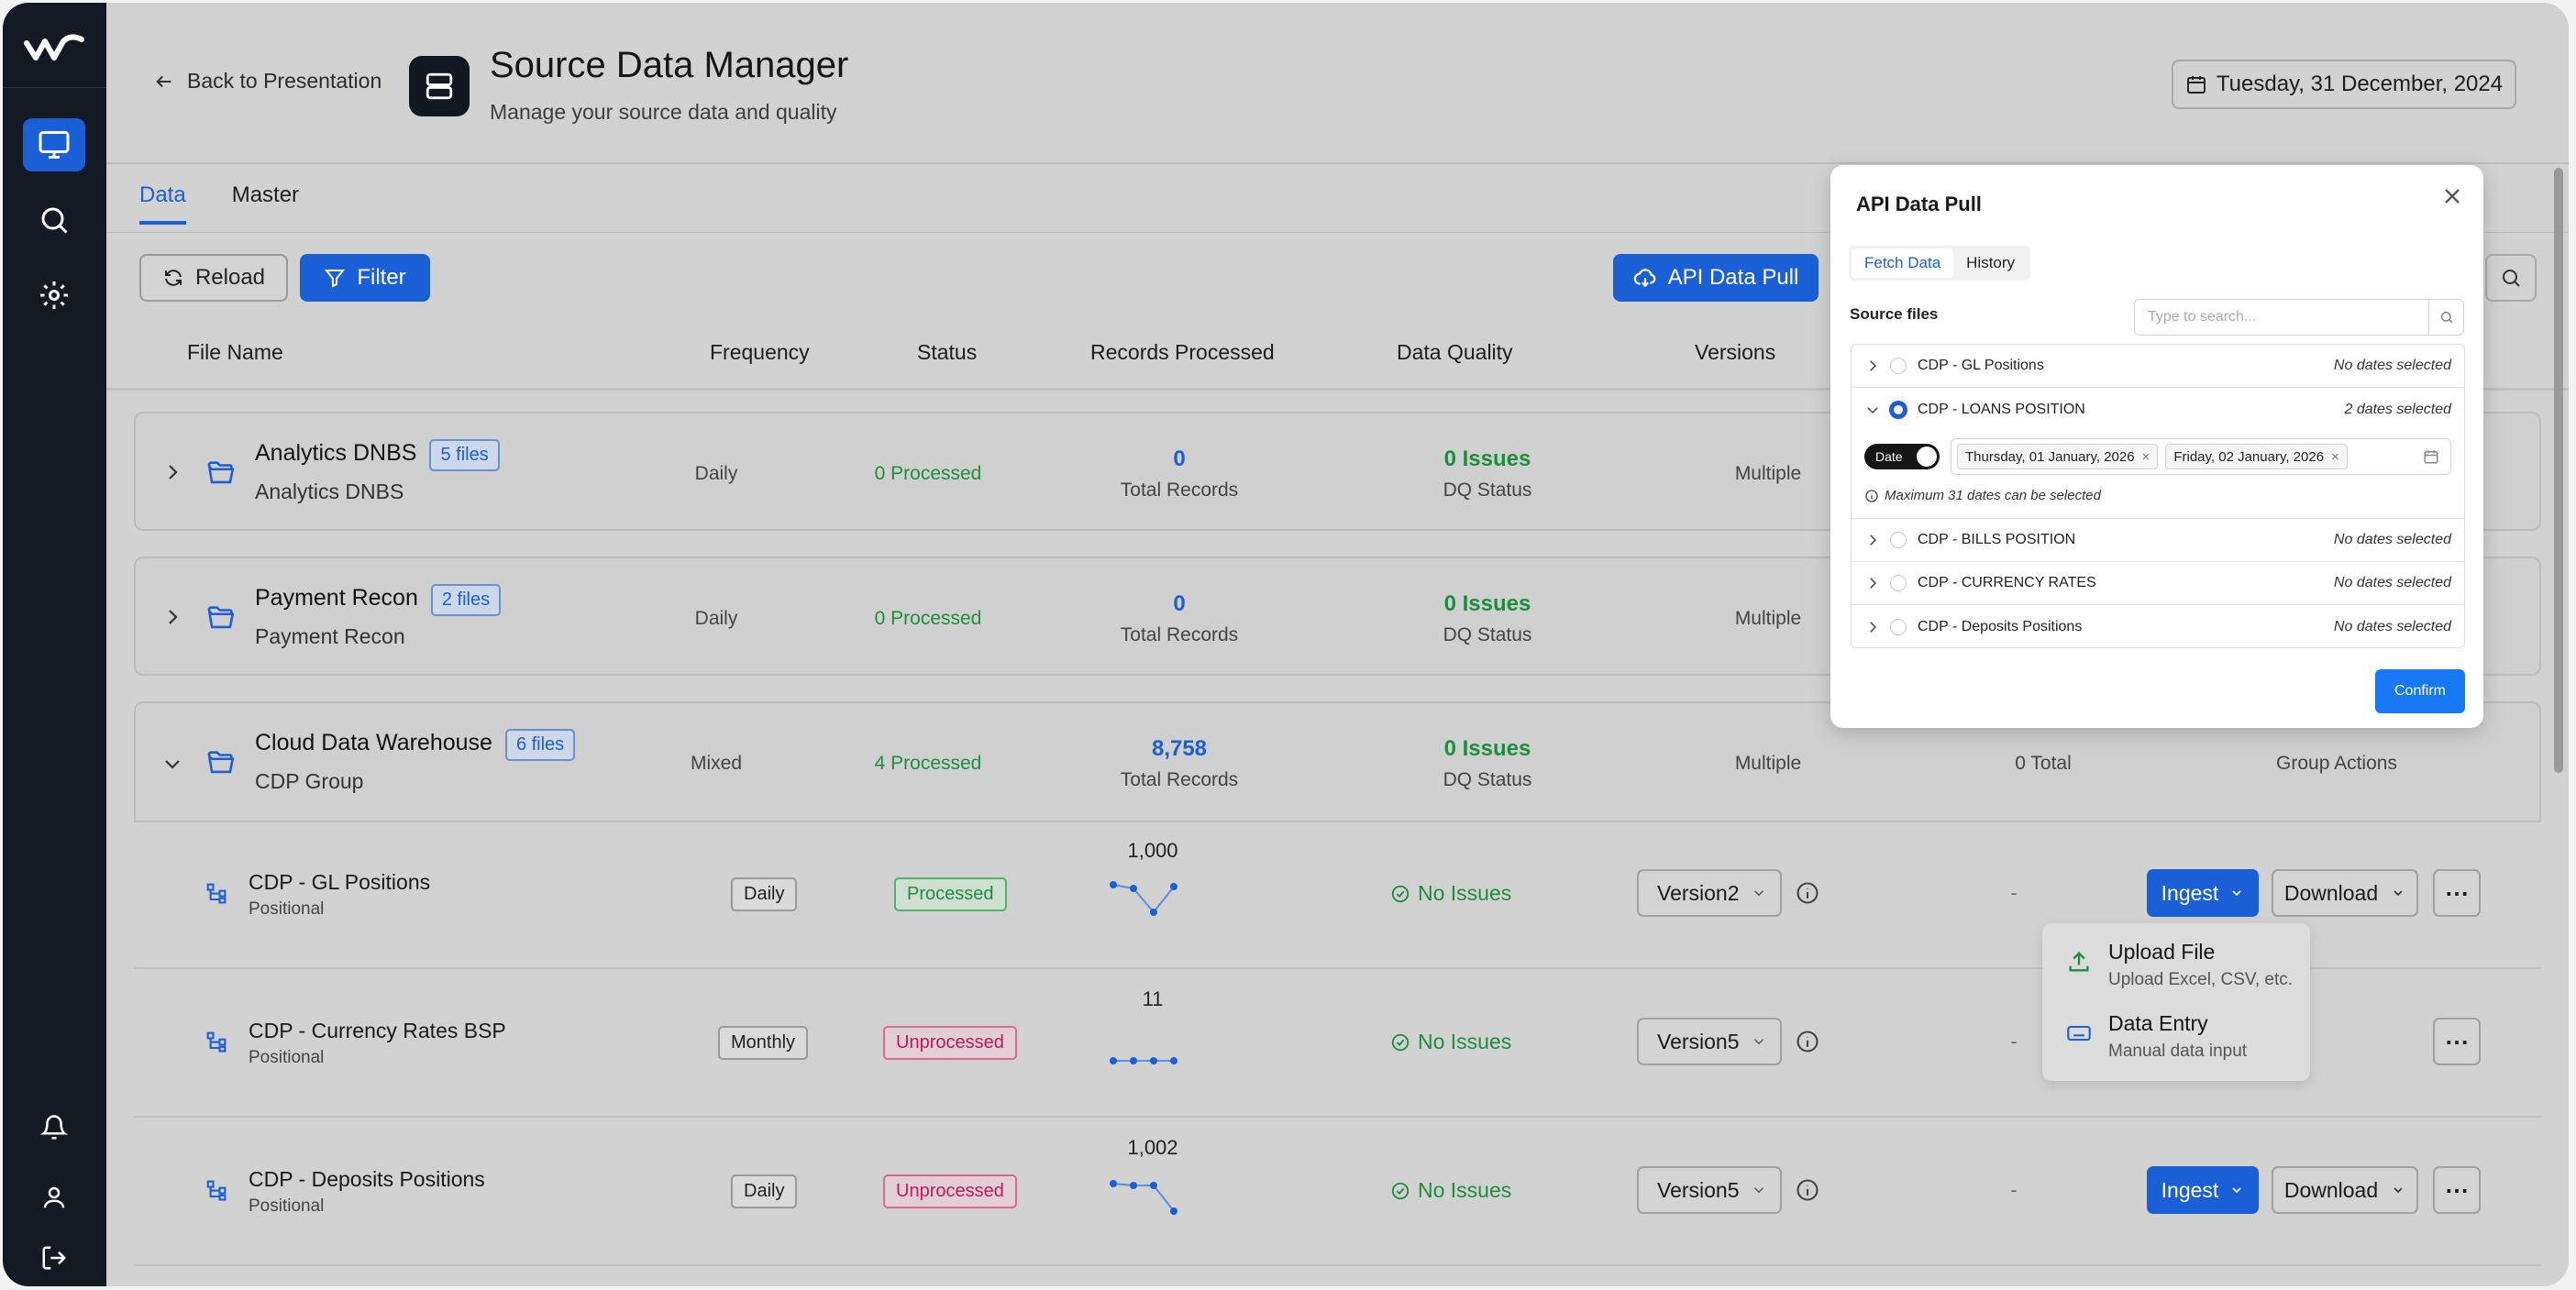  I want to click on sidebar-item-presentation, so click(54, 144).